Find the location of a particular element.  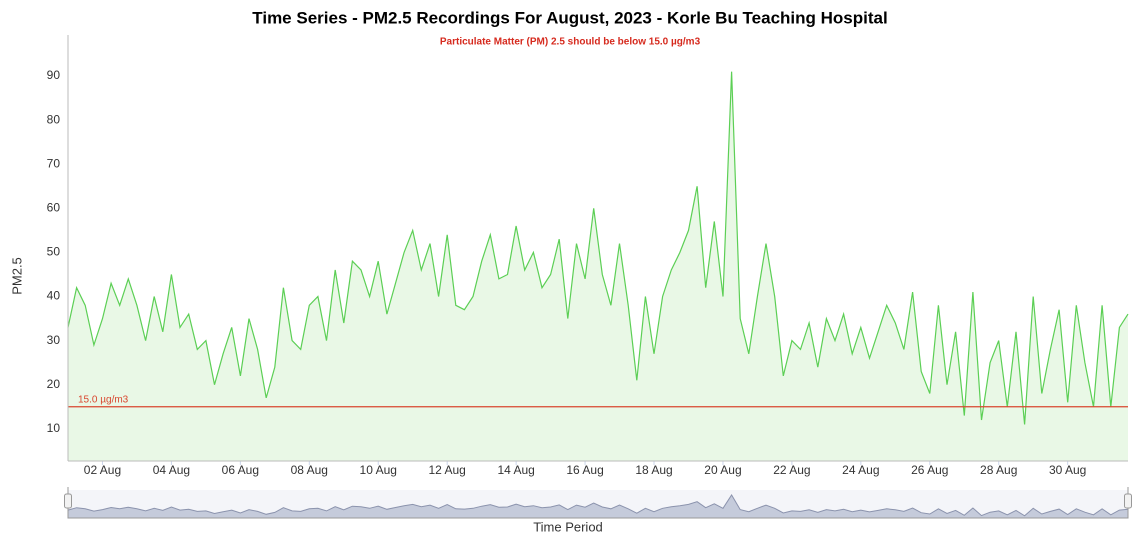

x-tick-label: 02 Aug is located at coordinates (102, 470).